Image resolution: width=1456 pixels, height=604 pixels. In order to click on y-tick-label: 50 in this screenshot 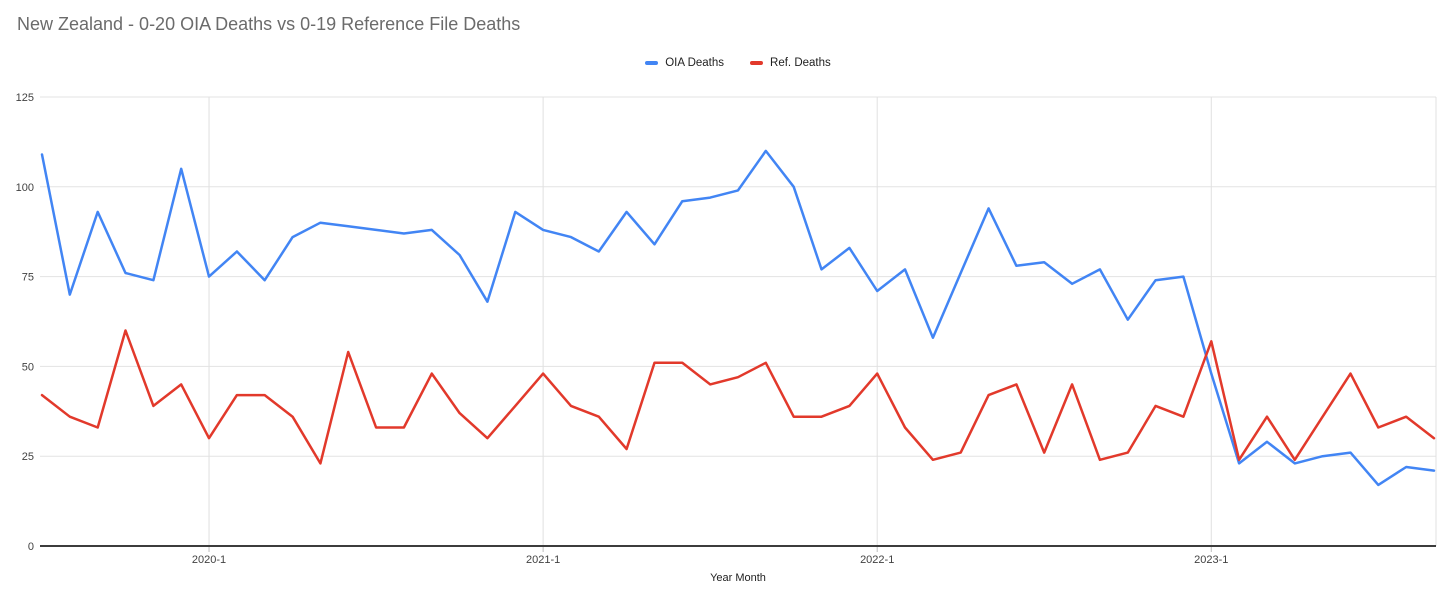, I will do `click(28, 367)`.